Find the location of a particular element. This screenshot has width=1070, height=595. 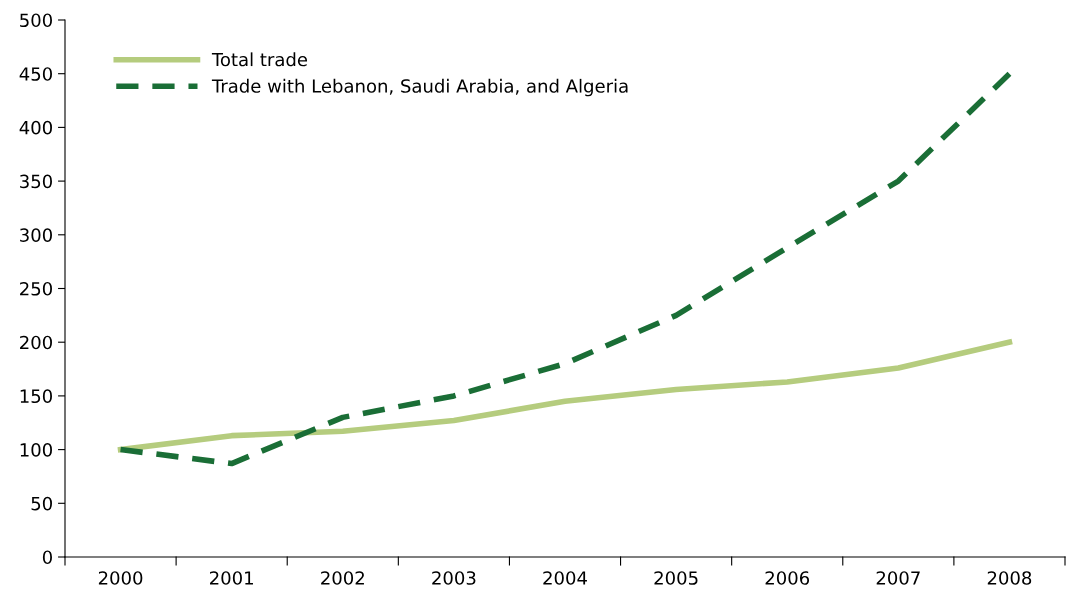

y-tick-label: 300 is located at coordinates (36, 235).